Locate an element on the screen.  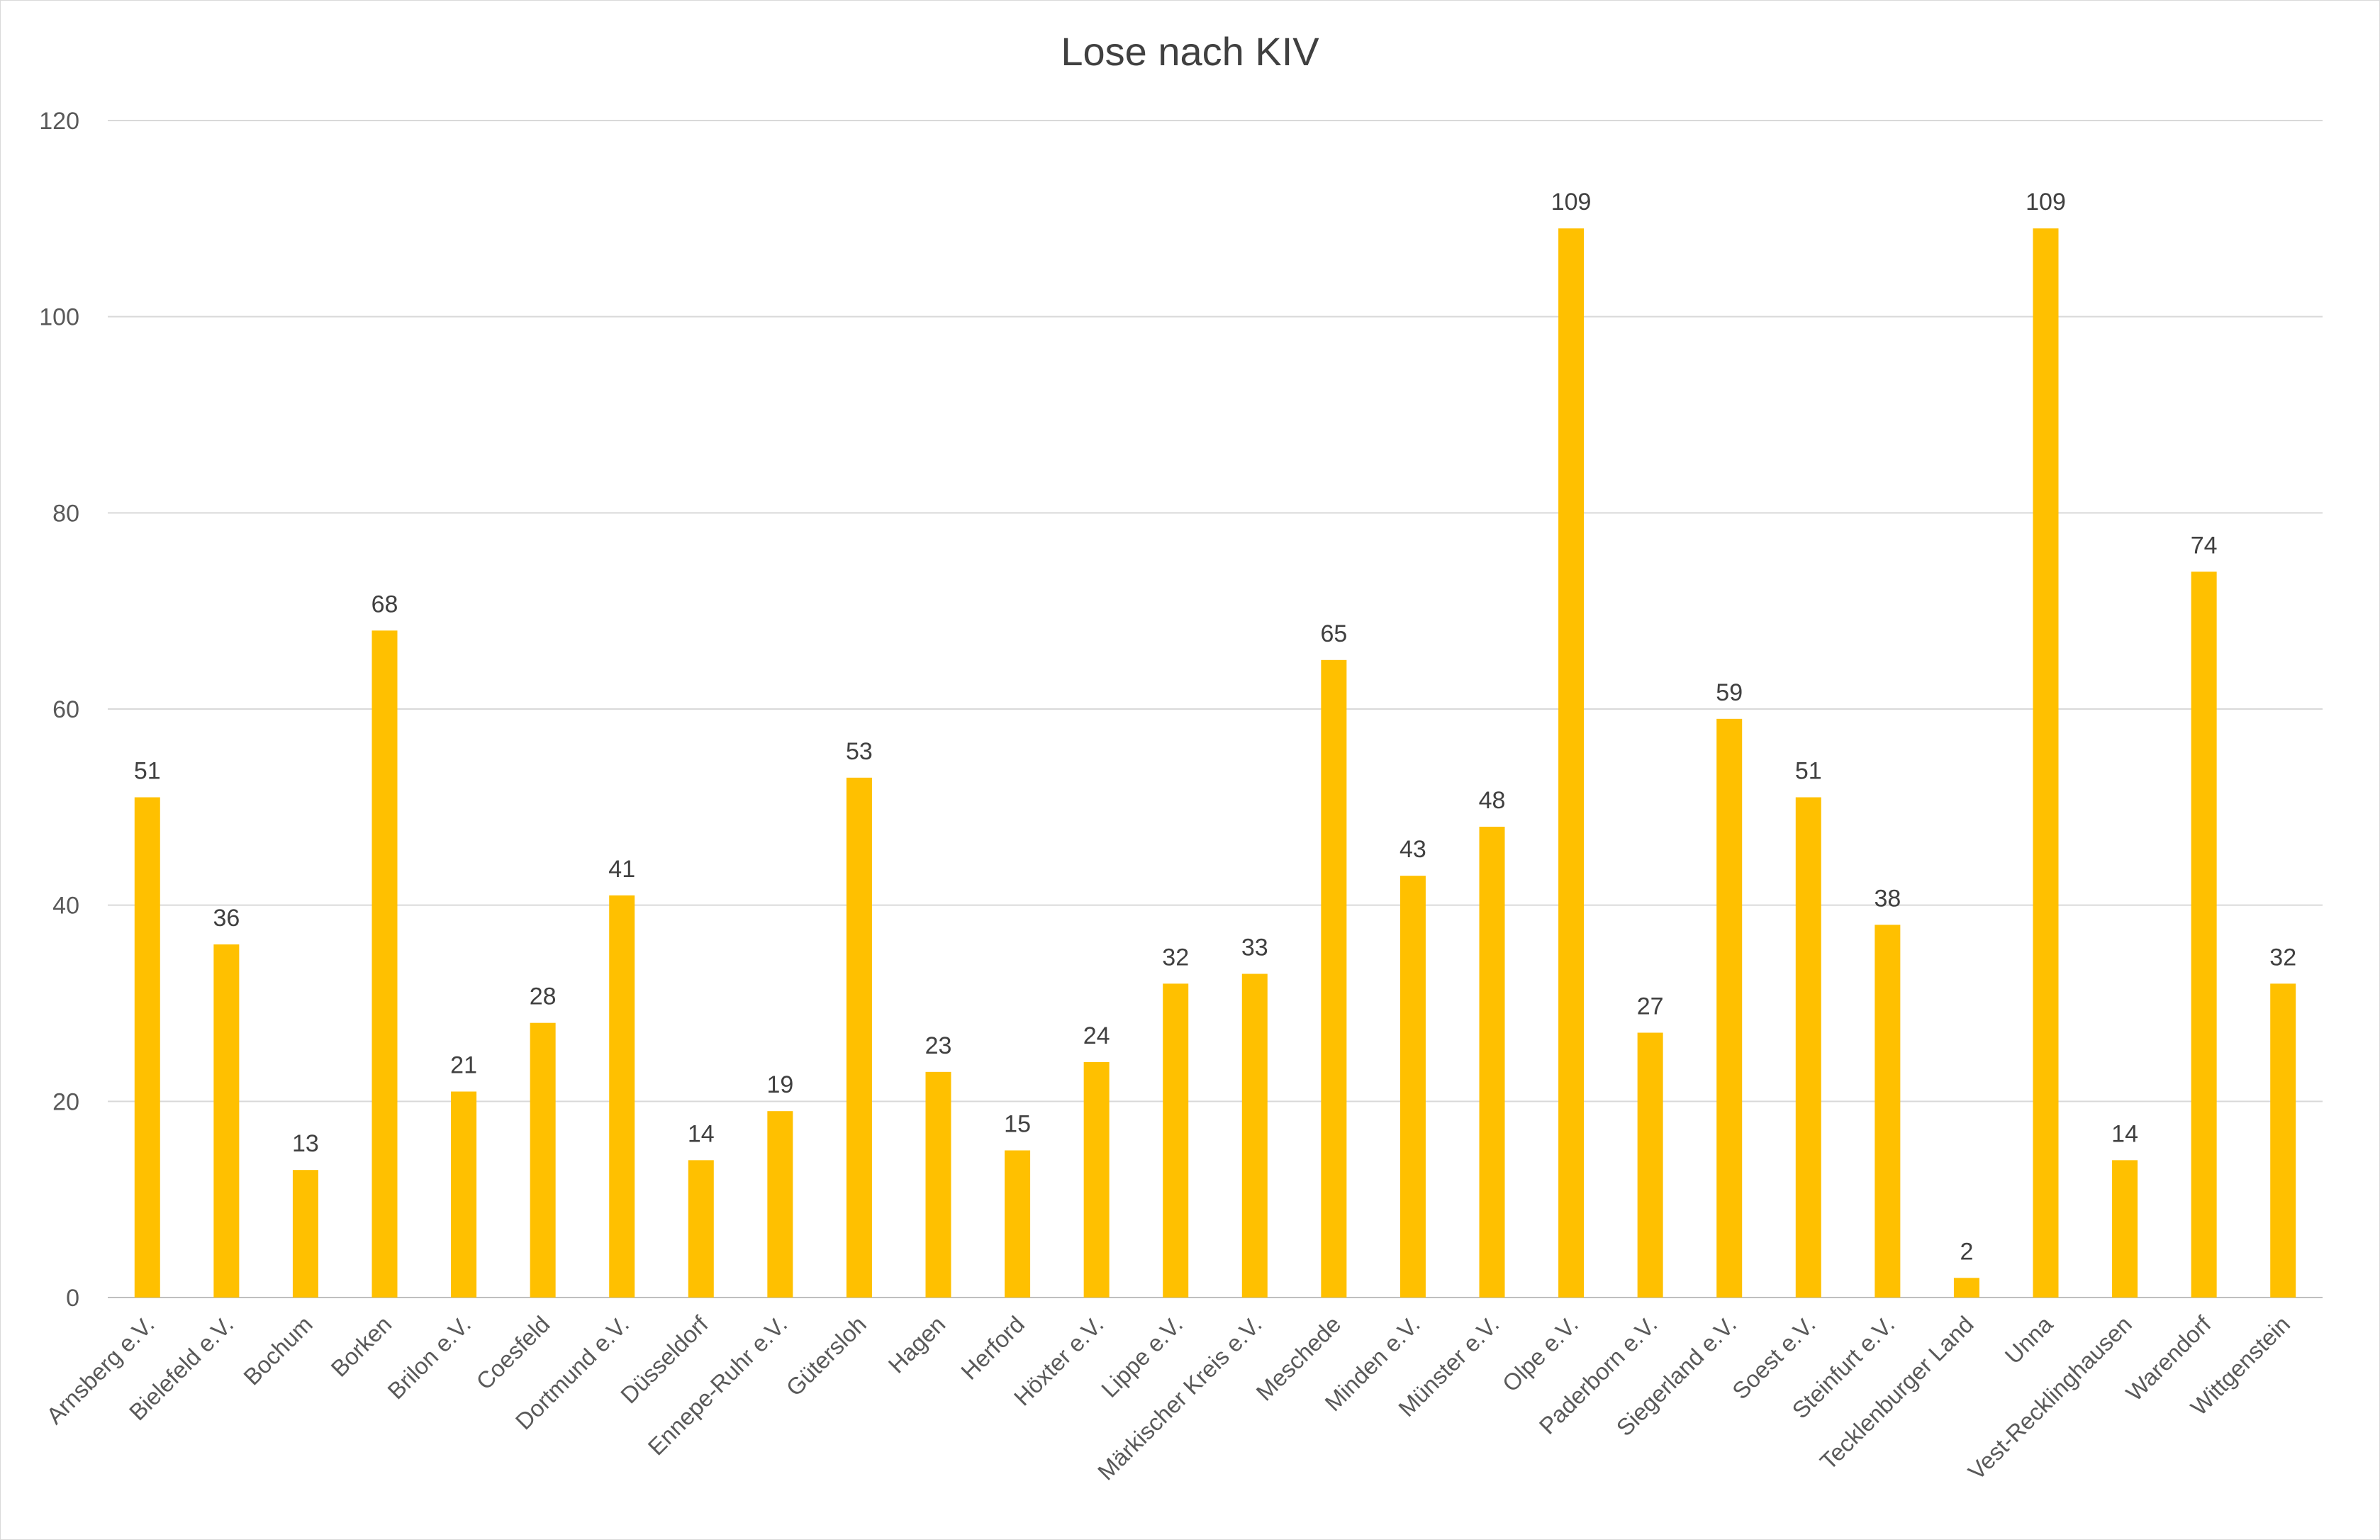
y-tick-label: 40 is located at coordinates (65, 906).